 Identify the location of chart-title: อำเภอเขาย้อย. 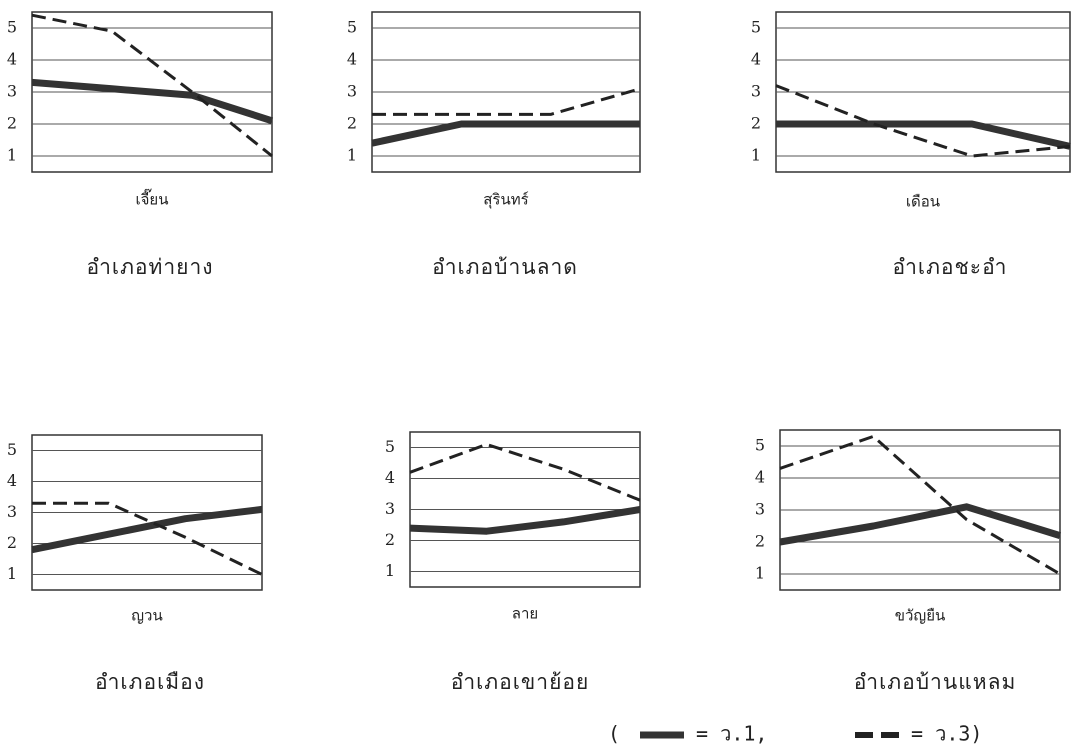
(520, 682).